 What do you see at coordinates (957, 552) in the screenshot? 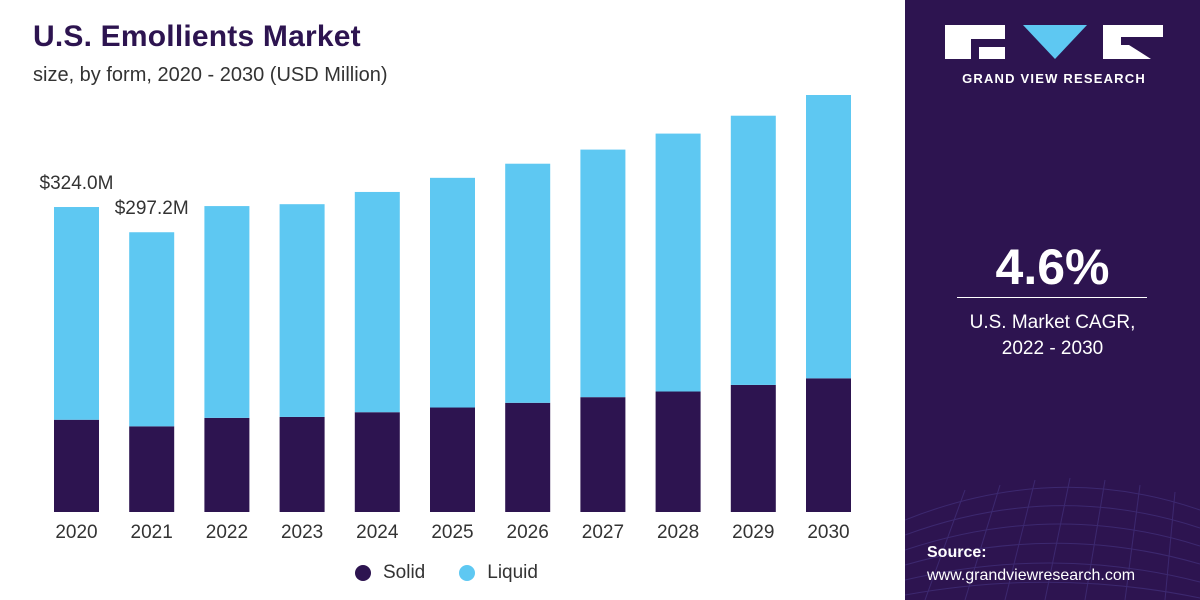
I see `source-label: Source:` at bounding box center [957, 552].